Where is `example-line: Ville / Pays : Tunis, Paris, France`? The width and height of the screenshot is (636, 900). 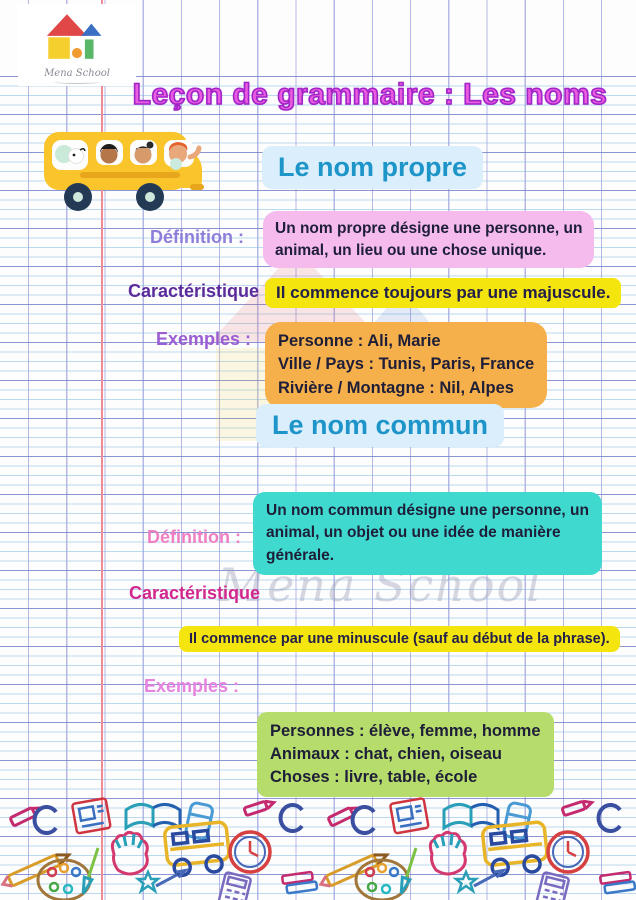
example-line: Ville / Pays : Tunis, Paris, France is located at coordinates (406, 364).